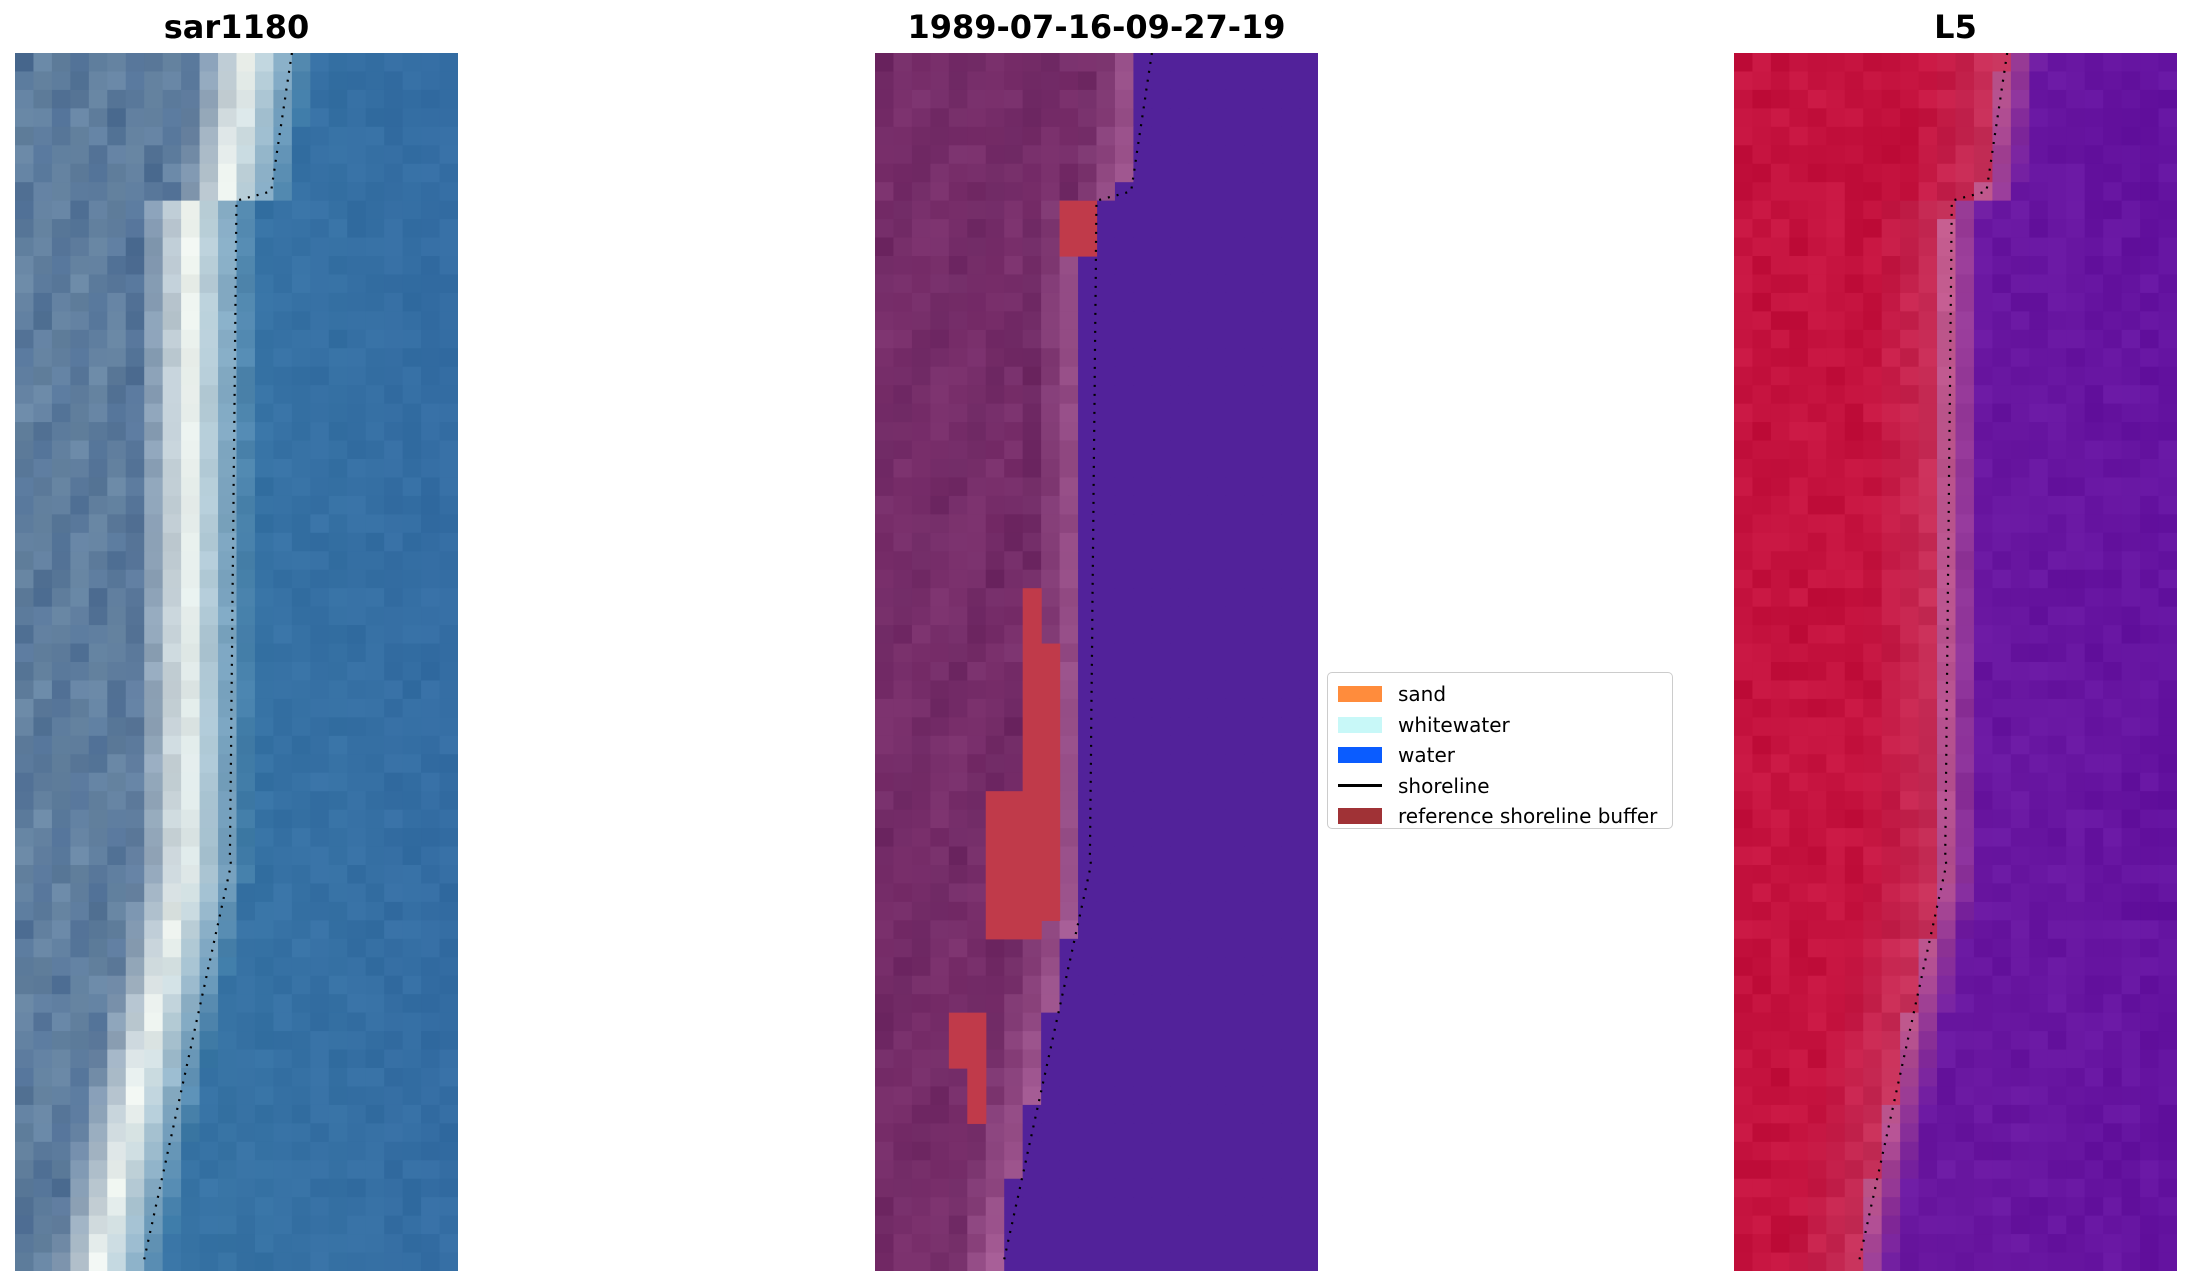 This screenshot has height=1283, width=2187. Describe the element at coordinates (1360, 816) in the screenshot. I see `buffer-swatch` at that location.